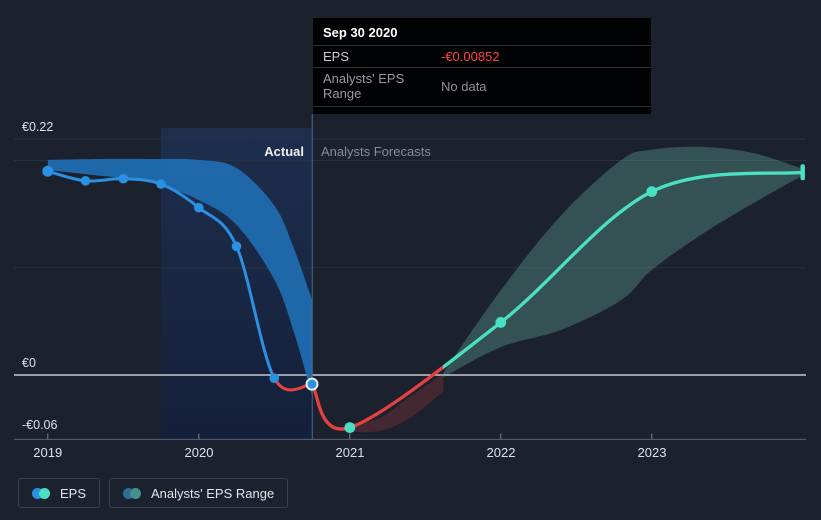  What do you see at coordinates (350, 436) in the screenshot?
I see `x-axis-ticks` at bounding box center [350, 436].